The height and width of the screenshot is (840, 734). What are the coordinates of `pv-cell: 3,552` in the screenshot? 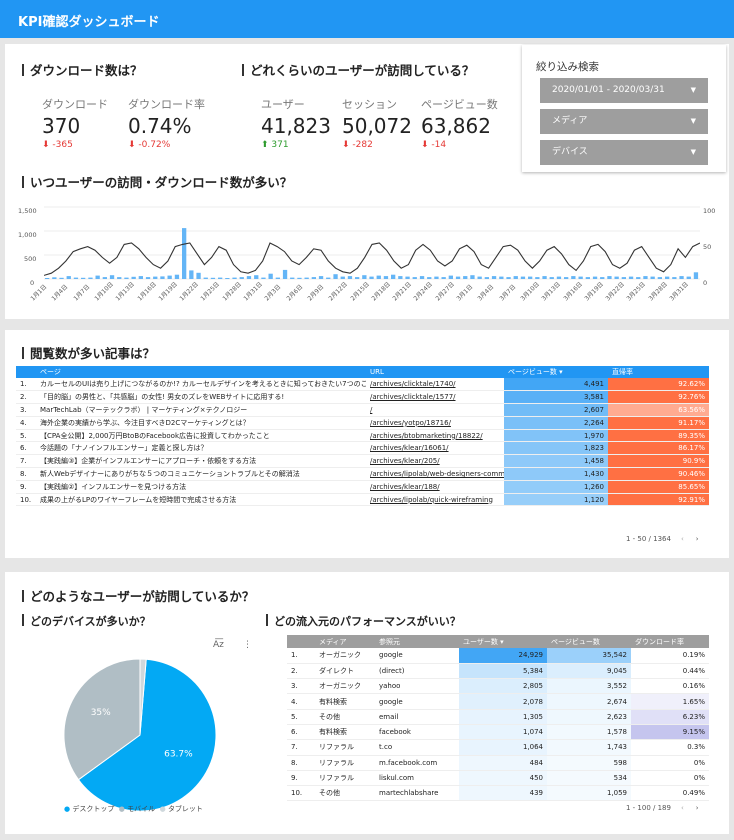 It's located at (589, 686).